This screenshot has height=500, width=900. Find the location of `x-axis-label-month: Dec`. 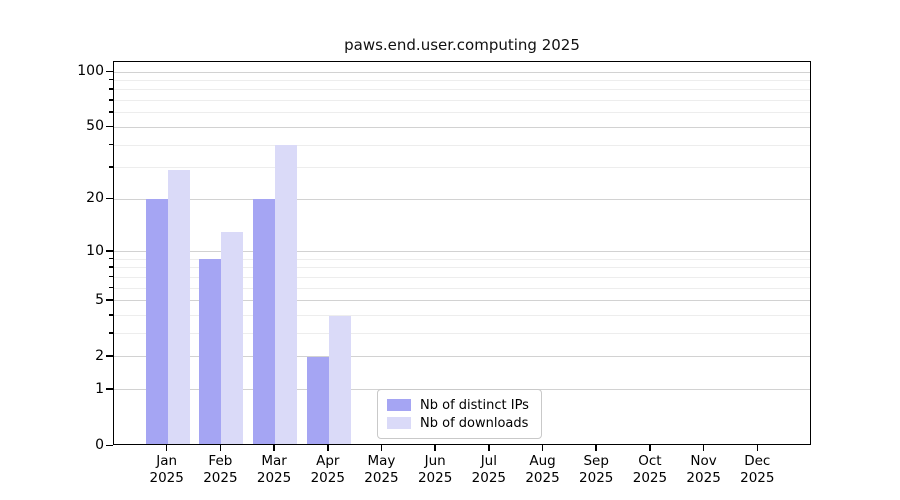

x-axis-label-month: Dec is located at coordinates (757, 461).